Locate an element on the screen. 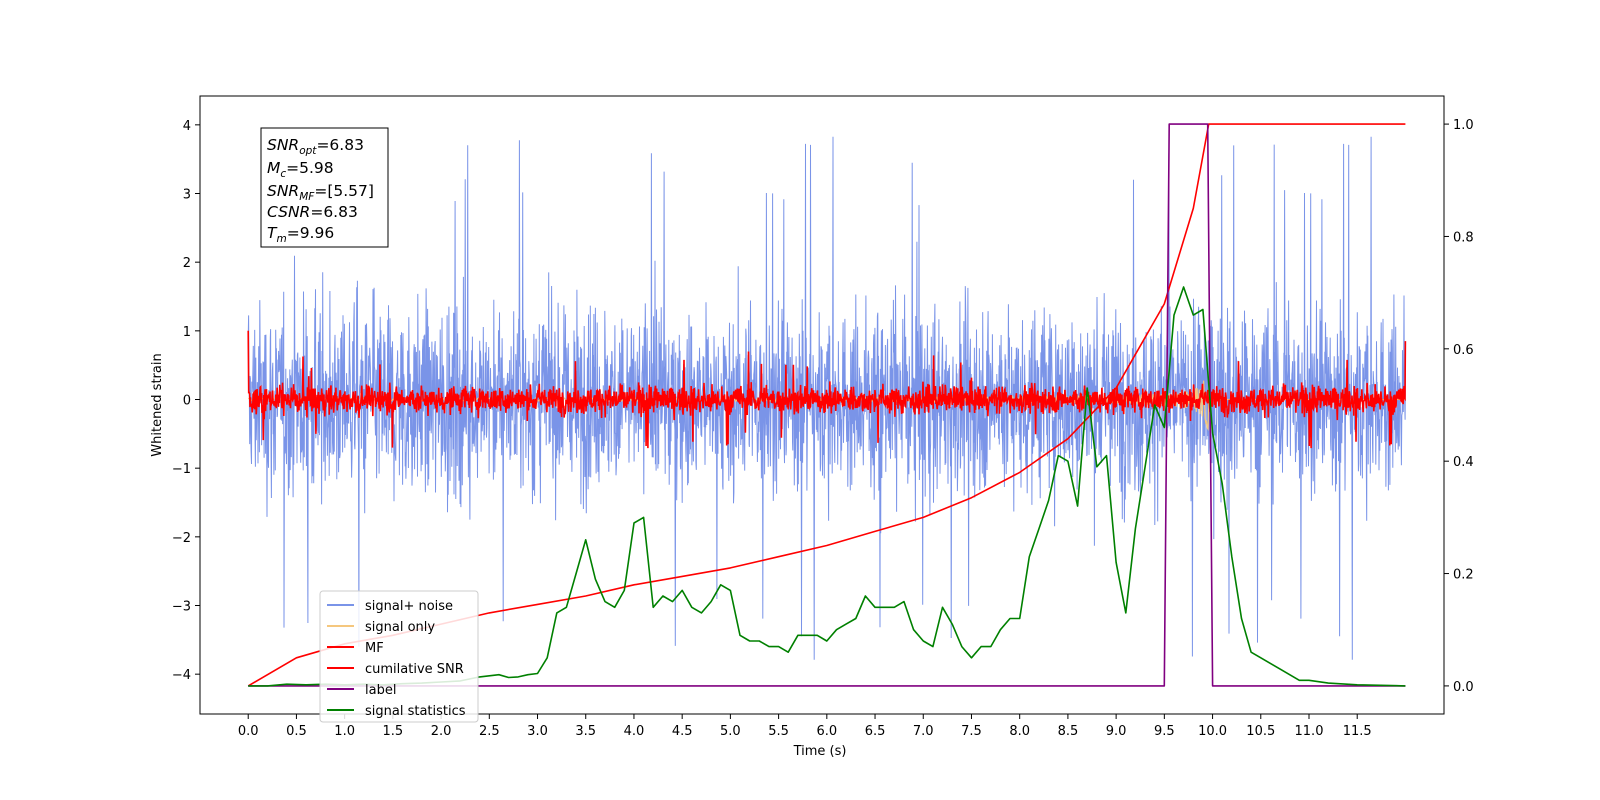 The image size is (1600, 800). x-tick-label: 10.5 is located at coordinates (1260, 731).